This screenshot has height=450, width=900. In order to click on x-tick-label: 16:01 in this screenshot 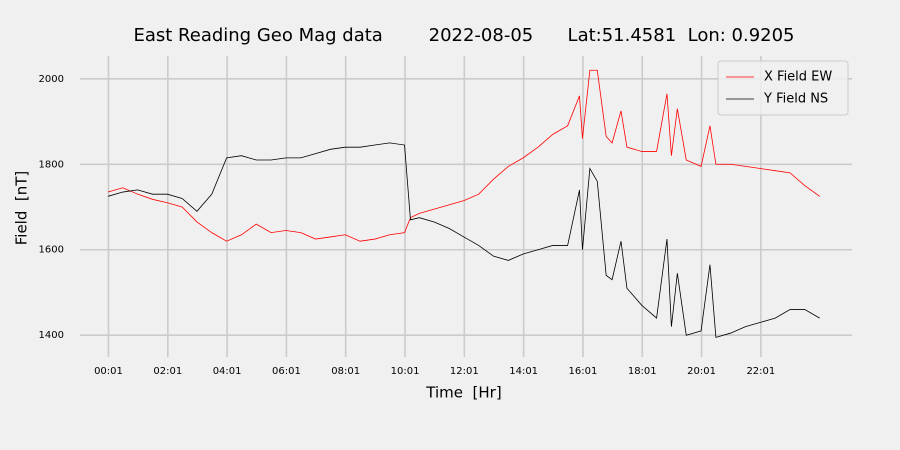, I will do `click(583, 371)`.